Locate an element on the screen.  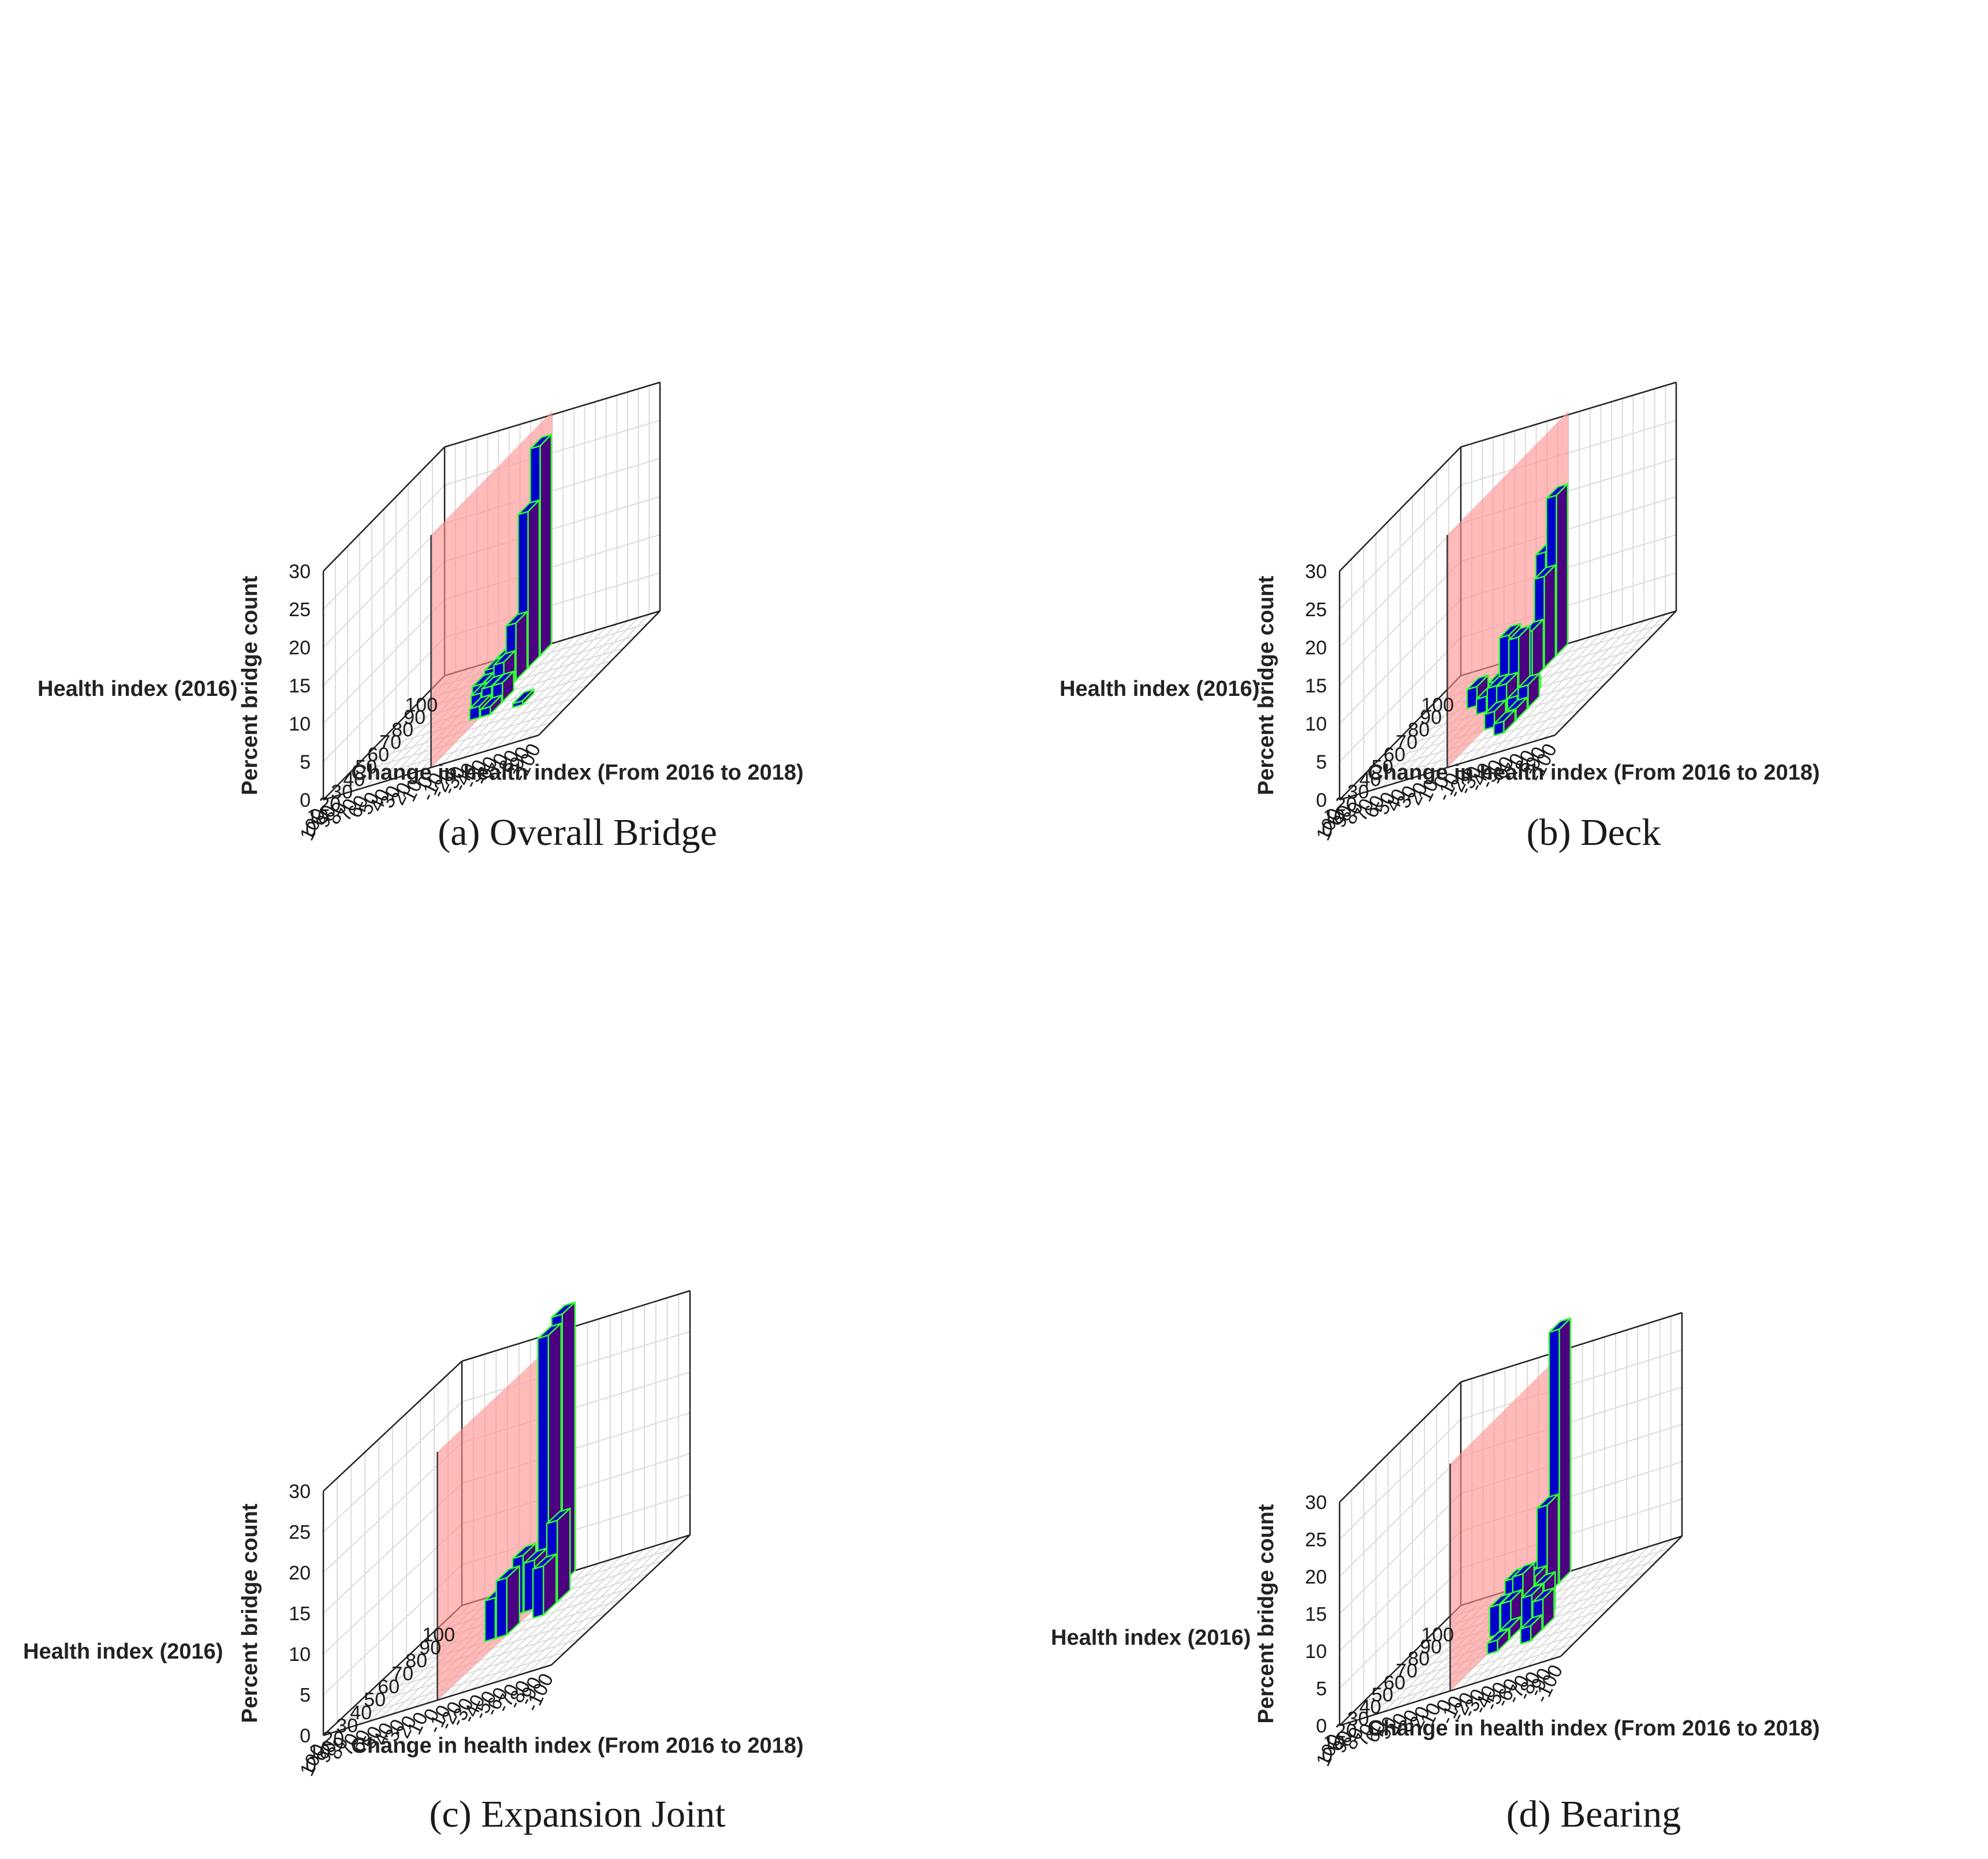
z-tick-label: 25 is located at coordinates (1316, 1540).